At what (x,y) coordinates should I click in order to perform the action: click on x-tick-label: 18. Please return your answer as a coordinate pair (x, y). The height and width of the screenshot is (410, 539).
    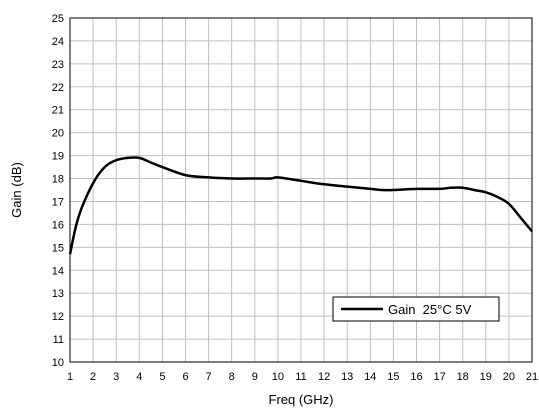
    Looking at the image, I should click on (463, 377).